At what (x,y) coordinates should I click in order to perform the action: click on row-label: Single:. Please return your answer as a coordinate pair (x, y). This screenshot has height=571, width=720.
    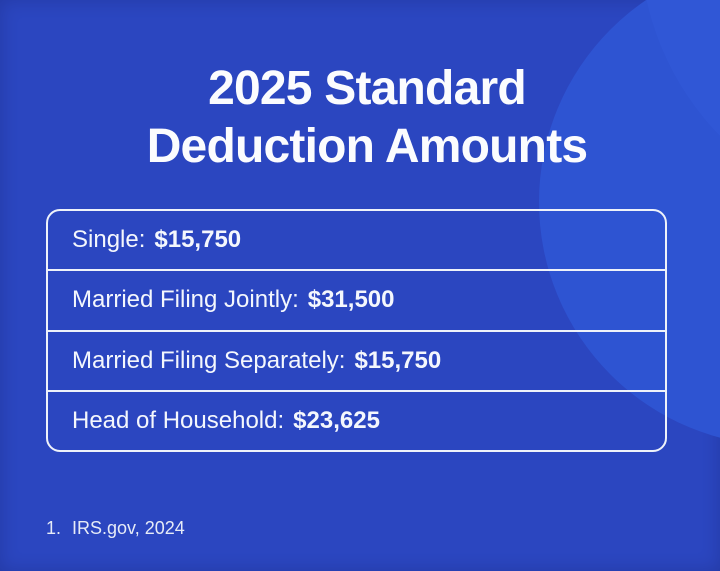
    Looking at the image, I should click on (109, 240).